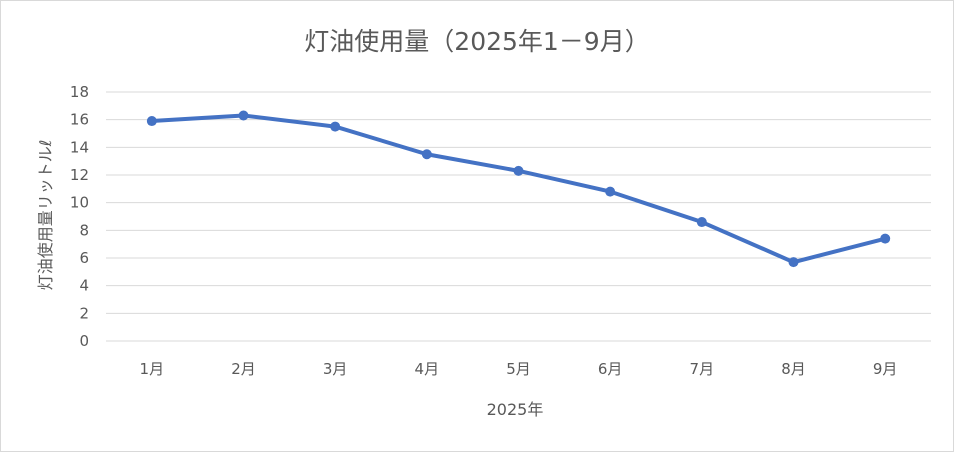  I want to click on x-tick-label: 4月, so click(427, 369).